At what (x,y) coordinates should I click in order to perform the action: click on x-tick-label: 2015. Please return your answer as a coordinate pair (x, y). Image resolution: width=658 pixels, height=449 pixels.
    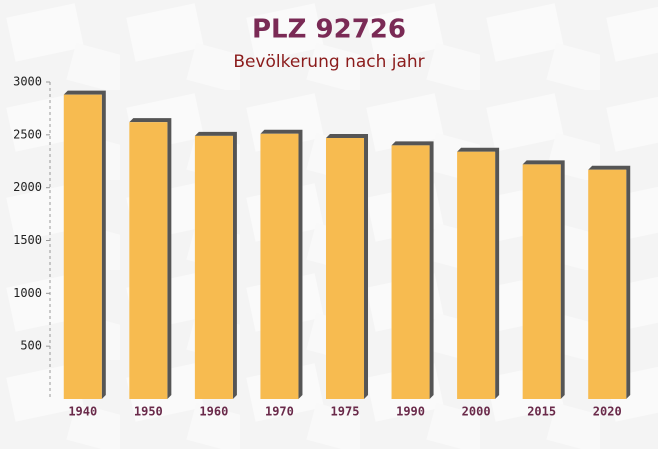
    Looking at the image, I should click on (541, 412).